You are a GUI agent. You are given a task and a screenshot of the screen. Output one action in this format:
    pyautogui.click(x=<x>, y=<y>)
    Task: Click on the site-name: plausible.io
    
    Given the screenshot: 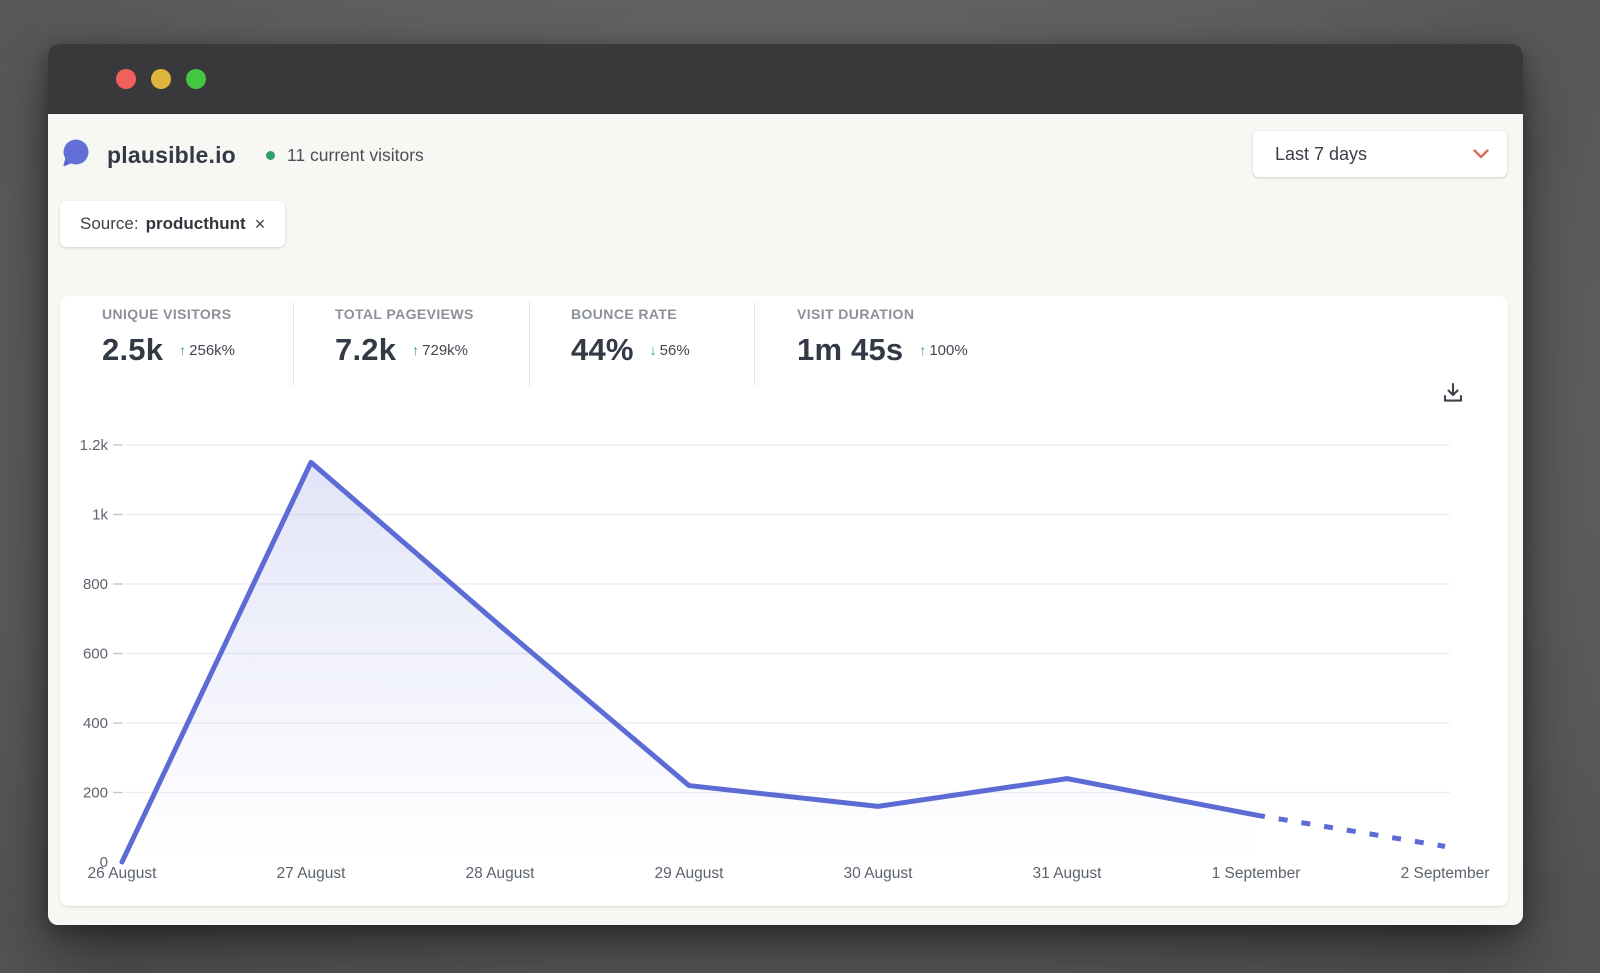 What is the action you would take?
    pyautogui.click(x=171, y=154)
    